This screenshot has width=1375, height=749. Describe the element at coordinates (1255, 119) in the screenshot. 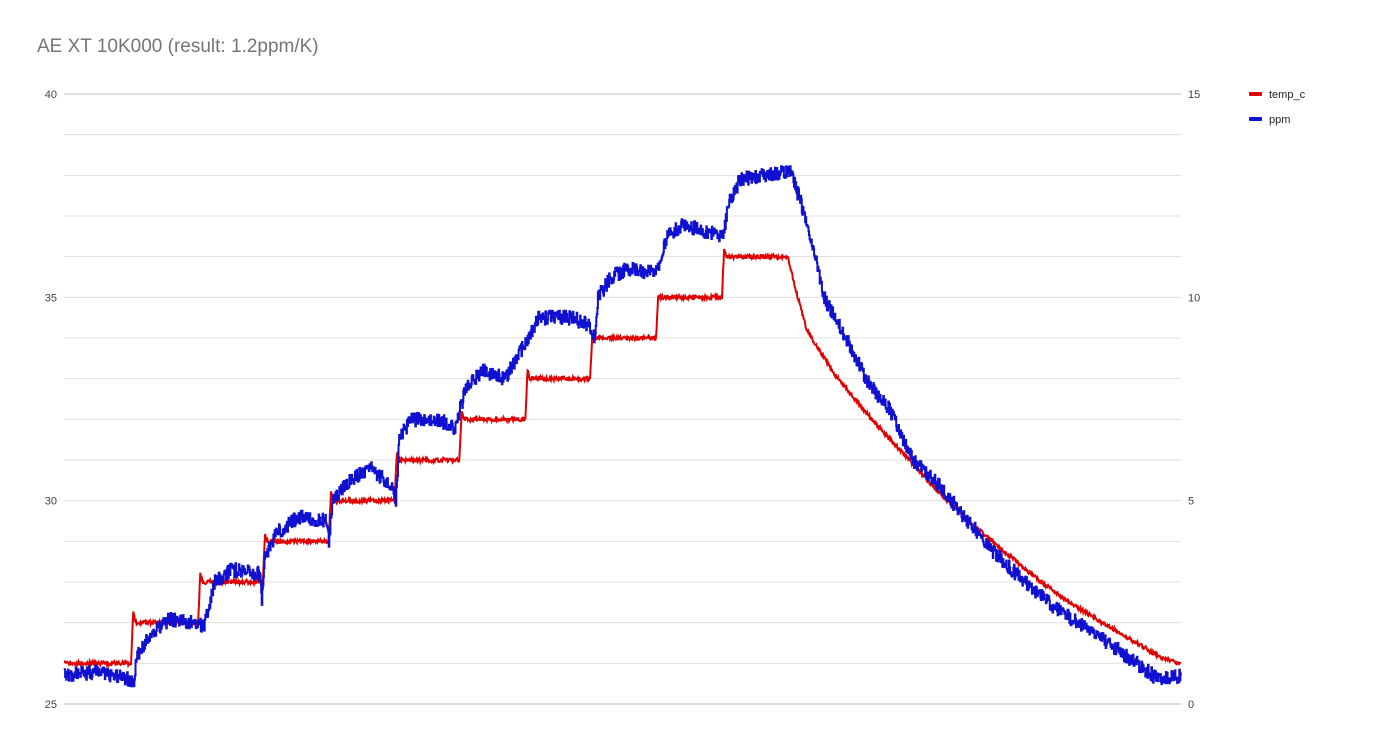

I see `legend-swatch-ppm` at that location.